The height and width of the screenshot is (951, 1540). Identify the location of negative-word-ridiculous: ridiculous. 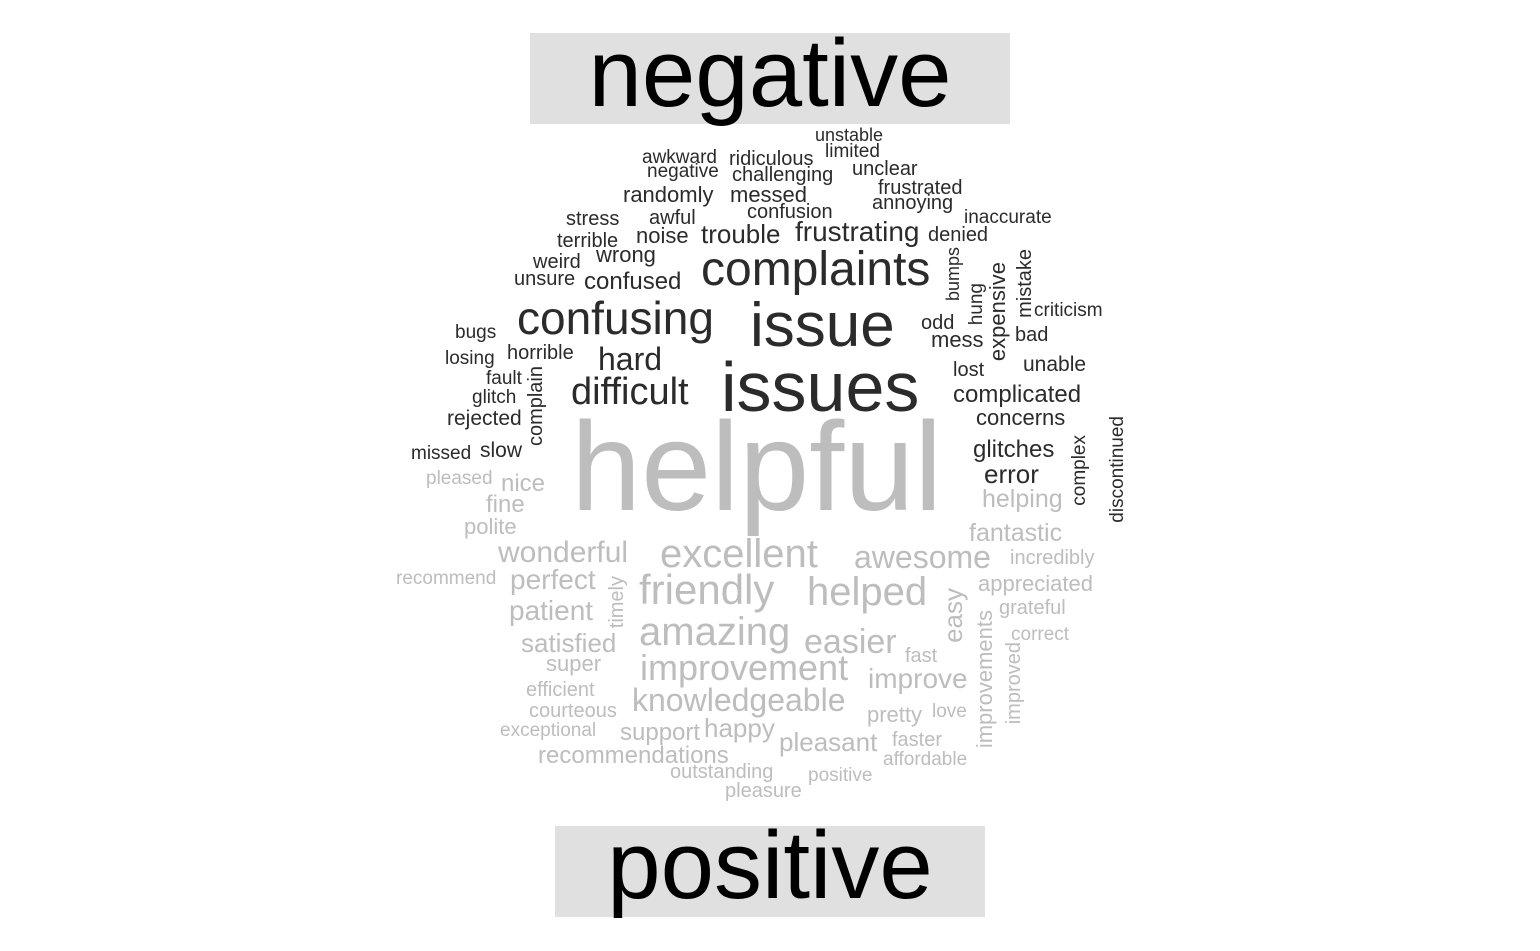
(771, 159).